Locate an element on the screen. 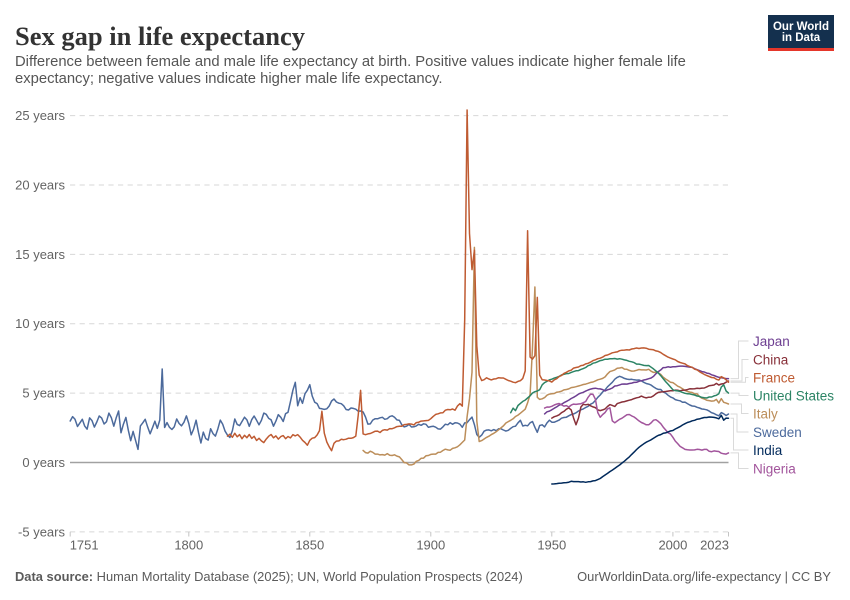 The image size is (850, 600). svg-text: France is located at coordinates (774, 378).